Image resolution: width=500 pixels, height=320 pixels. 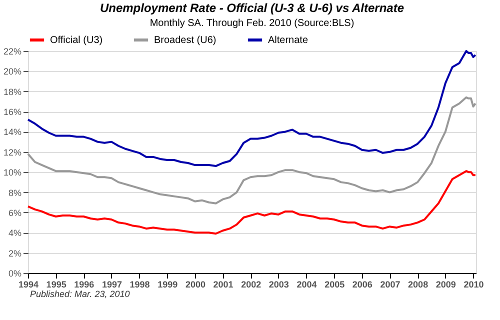 I want to click on x-tick-label: 2009, so click(x=446, y=285).